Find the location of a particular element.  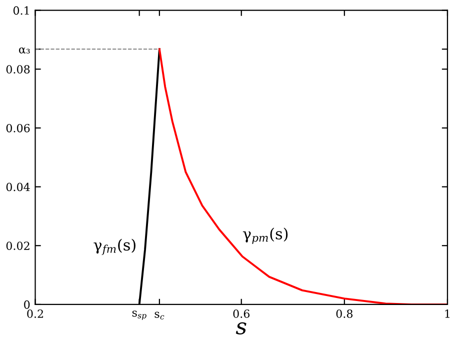

series-label: γ$_{fm}$(s) is located at coordinates (115, 246).